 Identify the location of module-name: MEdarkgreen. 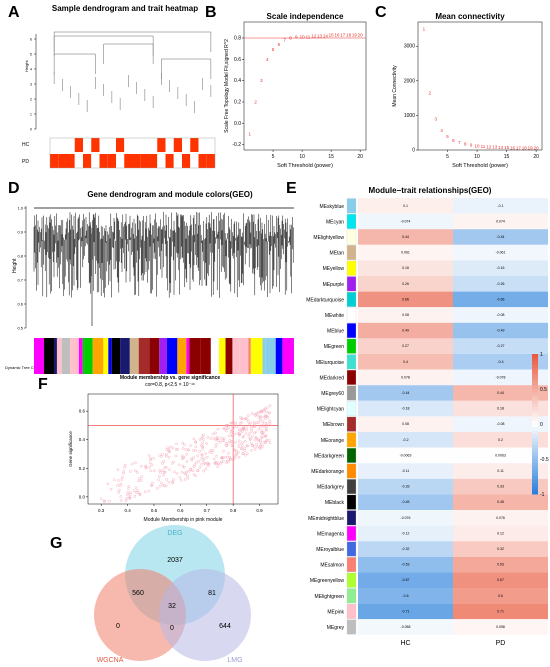
(329, 456).